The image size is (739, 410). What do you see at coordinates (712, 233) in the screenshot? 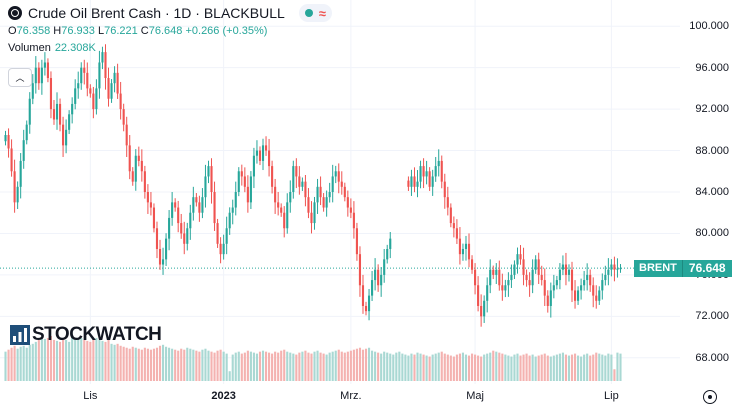
I see `price-tick-label: 80.000` at bounding box center [712, 233].